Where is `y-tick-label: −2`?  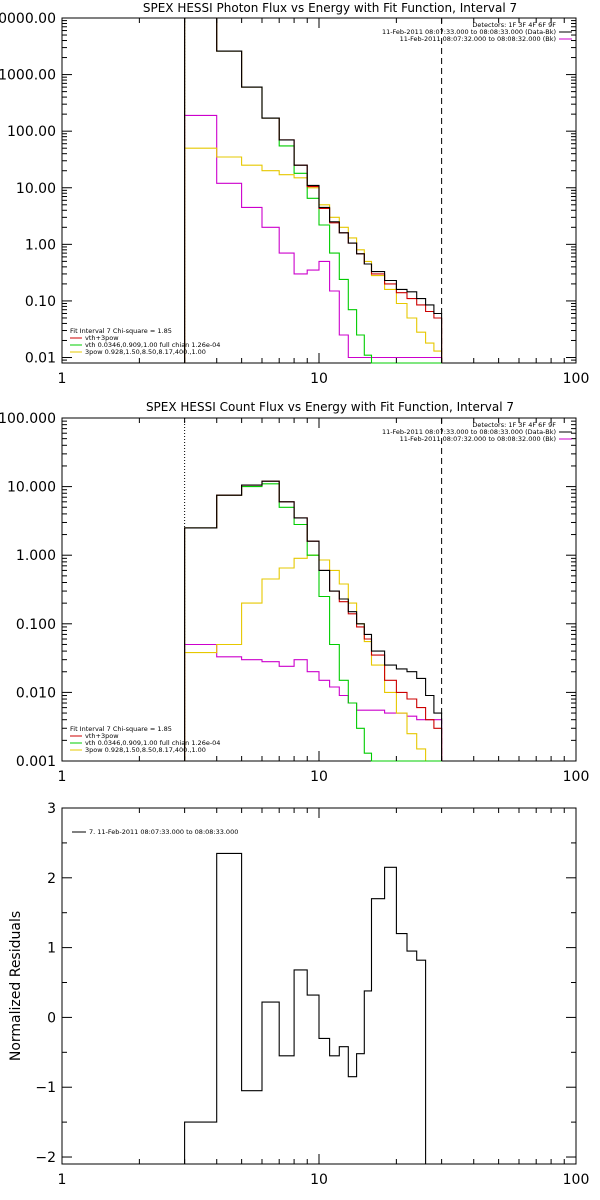
y-tick-label: −2 is located at coordinates (45, 1158).